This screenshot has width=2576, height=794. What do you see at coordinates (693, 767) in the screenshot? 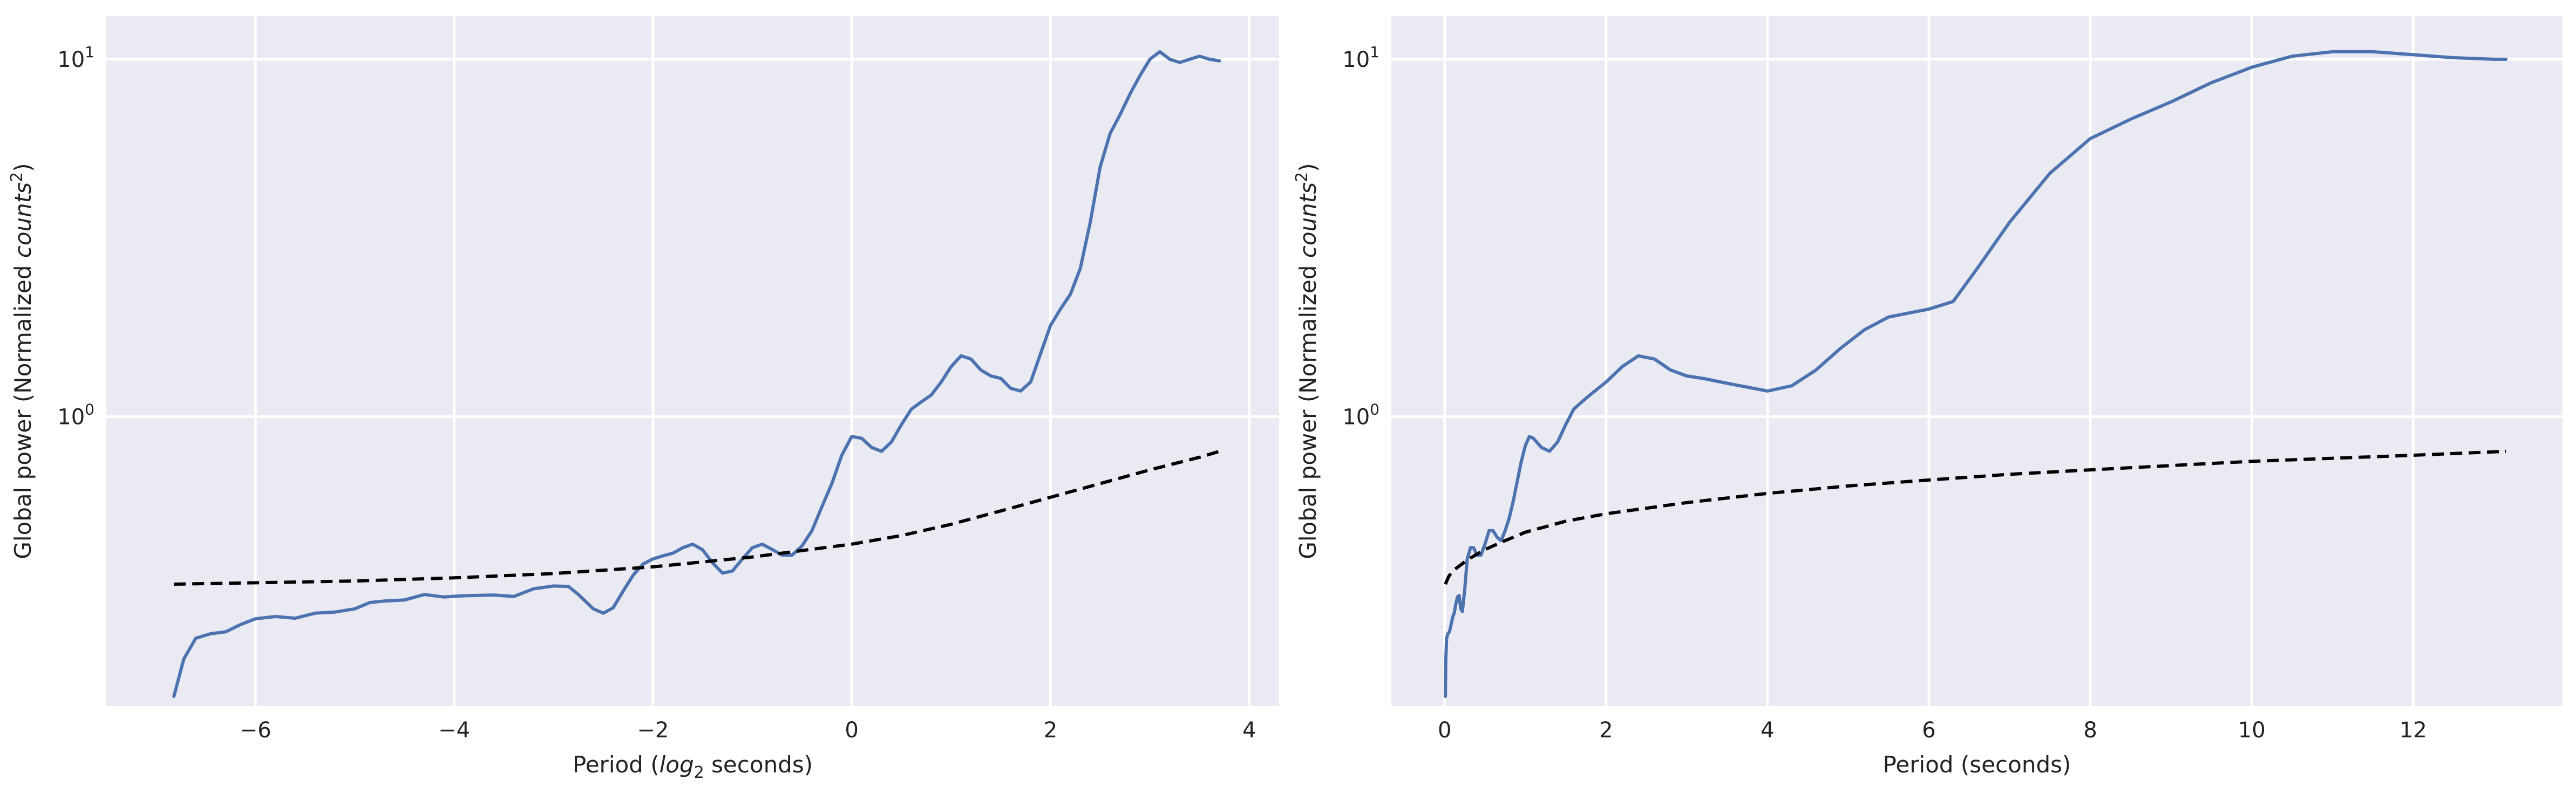
I see `left-x-axis-label: Period (log2 seconds)` at bounding box center [693, 767].